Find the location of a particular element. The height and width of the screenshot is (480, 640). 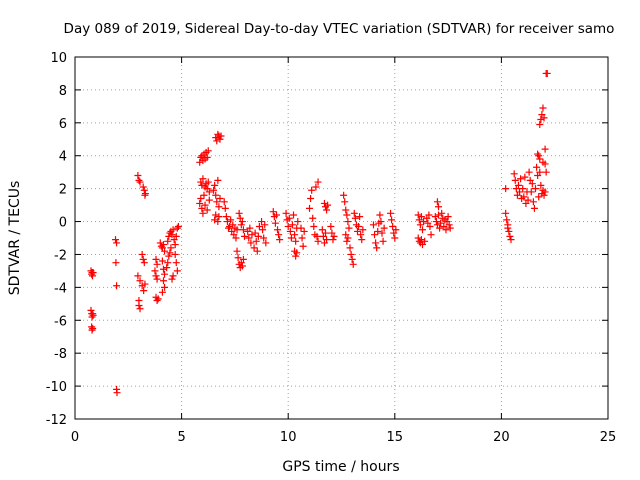

y-tick-label: 2 is located at coordinates (63, 190).